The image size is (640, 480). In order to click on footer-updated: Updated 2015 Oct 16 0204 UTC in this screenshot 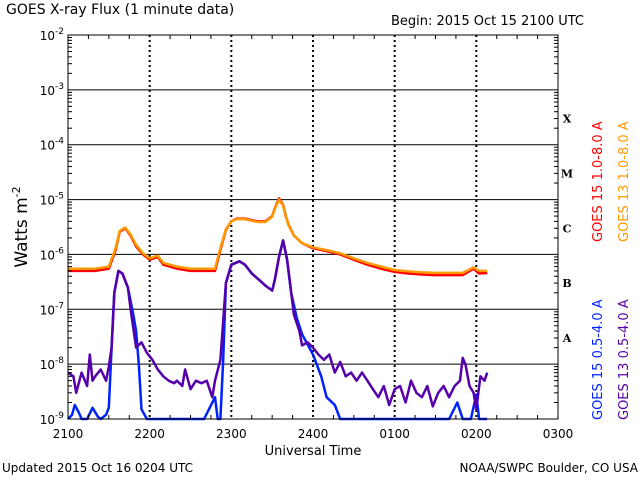, I will do `click(98, 468)`.